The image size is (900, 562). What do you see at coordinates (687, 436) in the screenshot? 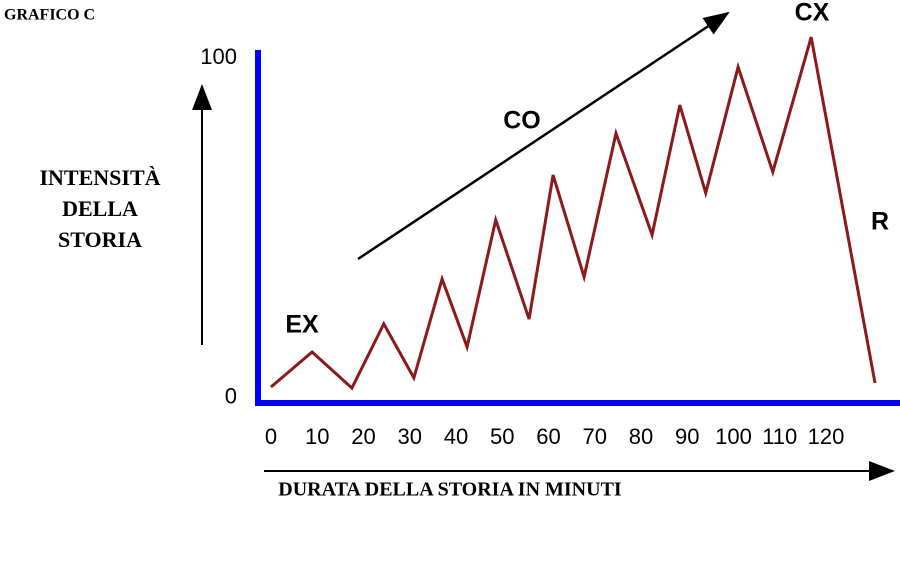
I see `x-tick-label: 90` at bounding box center [687, 436].